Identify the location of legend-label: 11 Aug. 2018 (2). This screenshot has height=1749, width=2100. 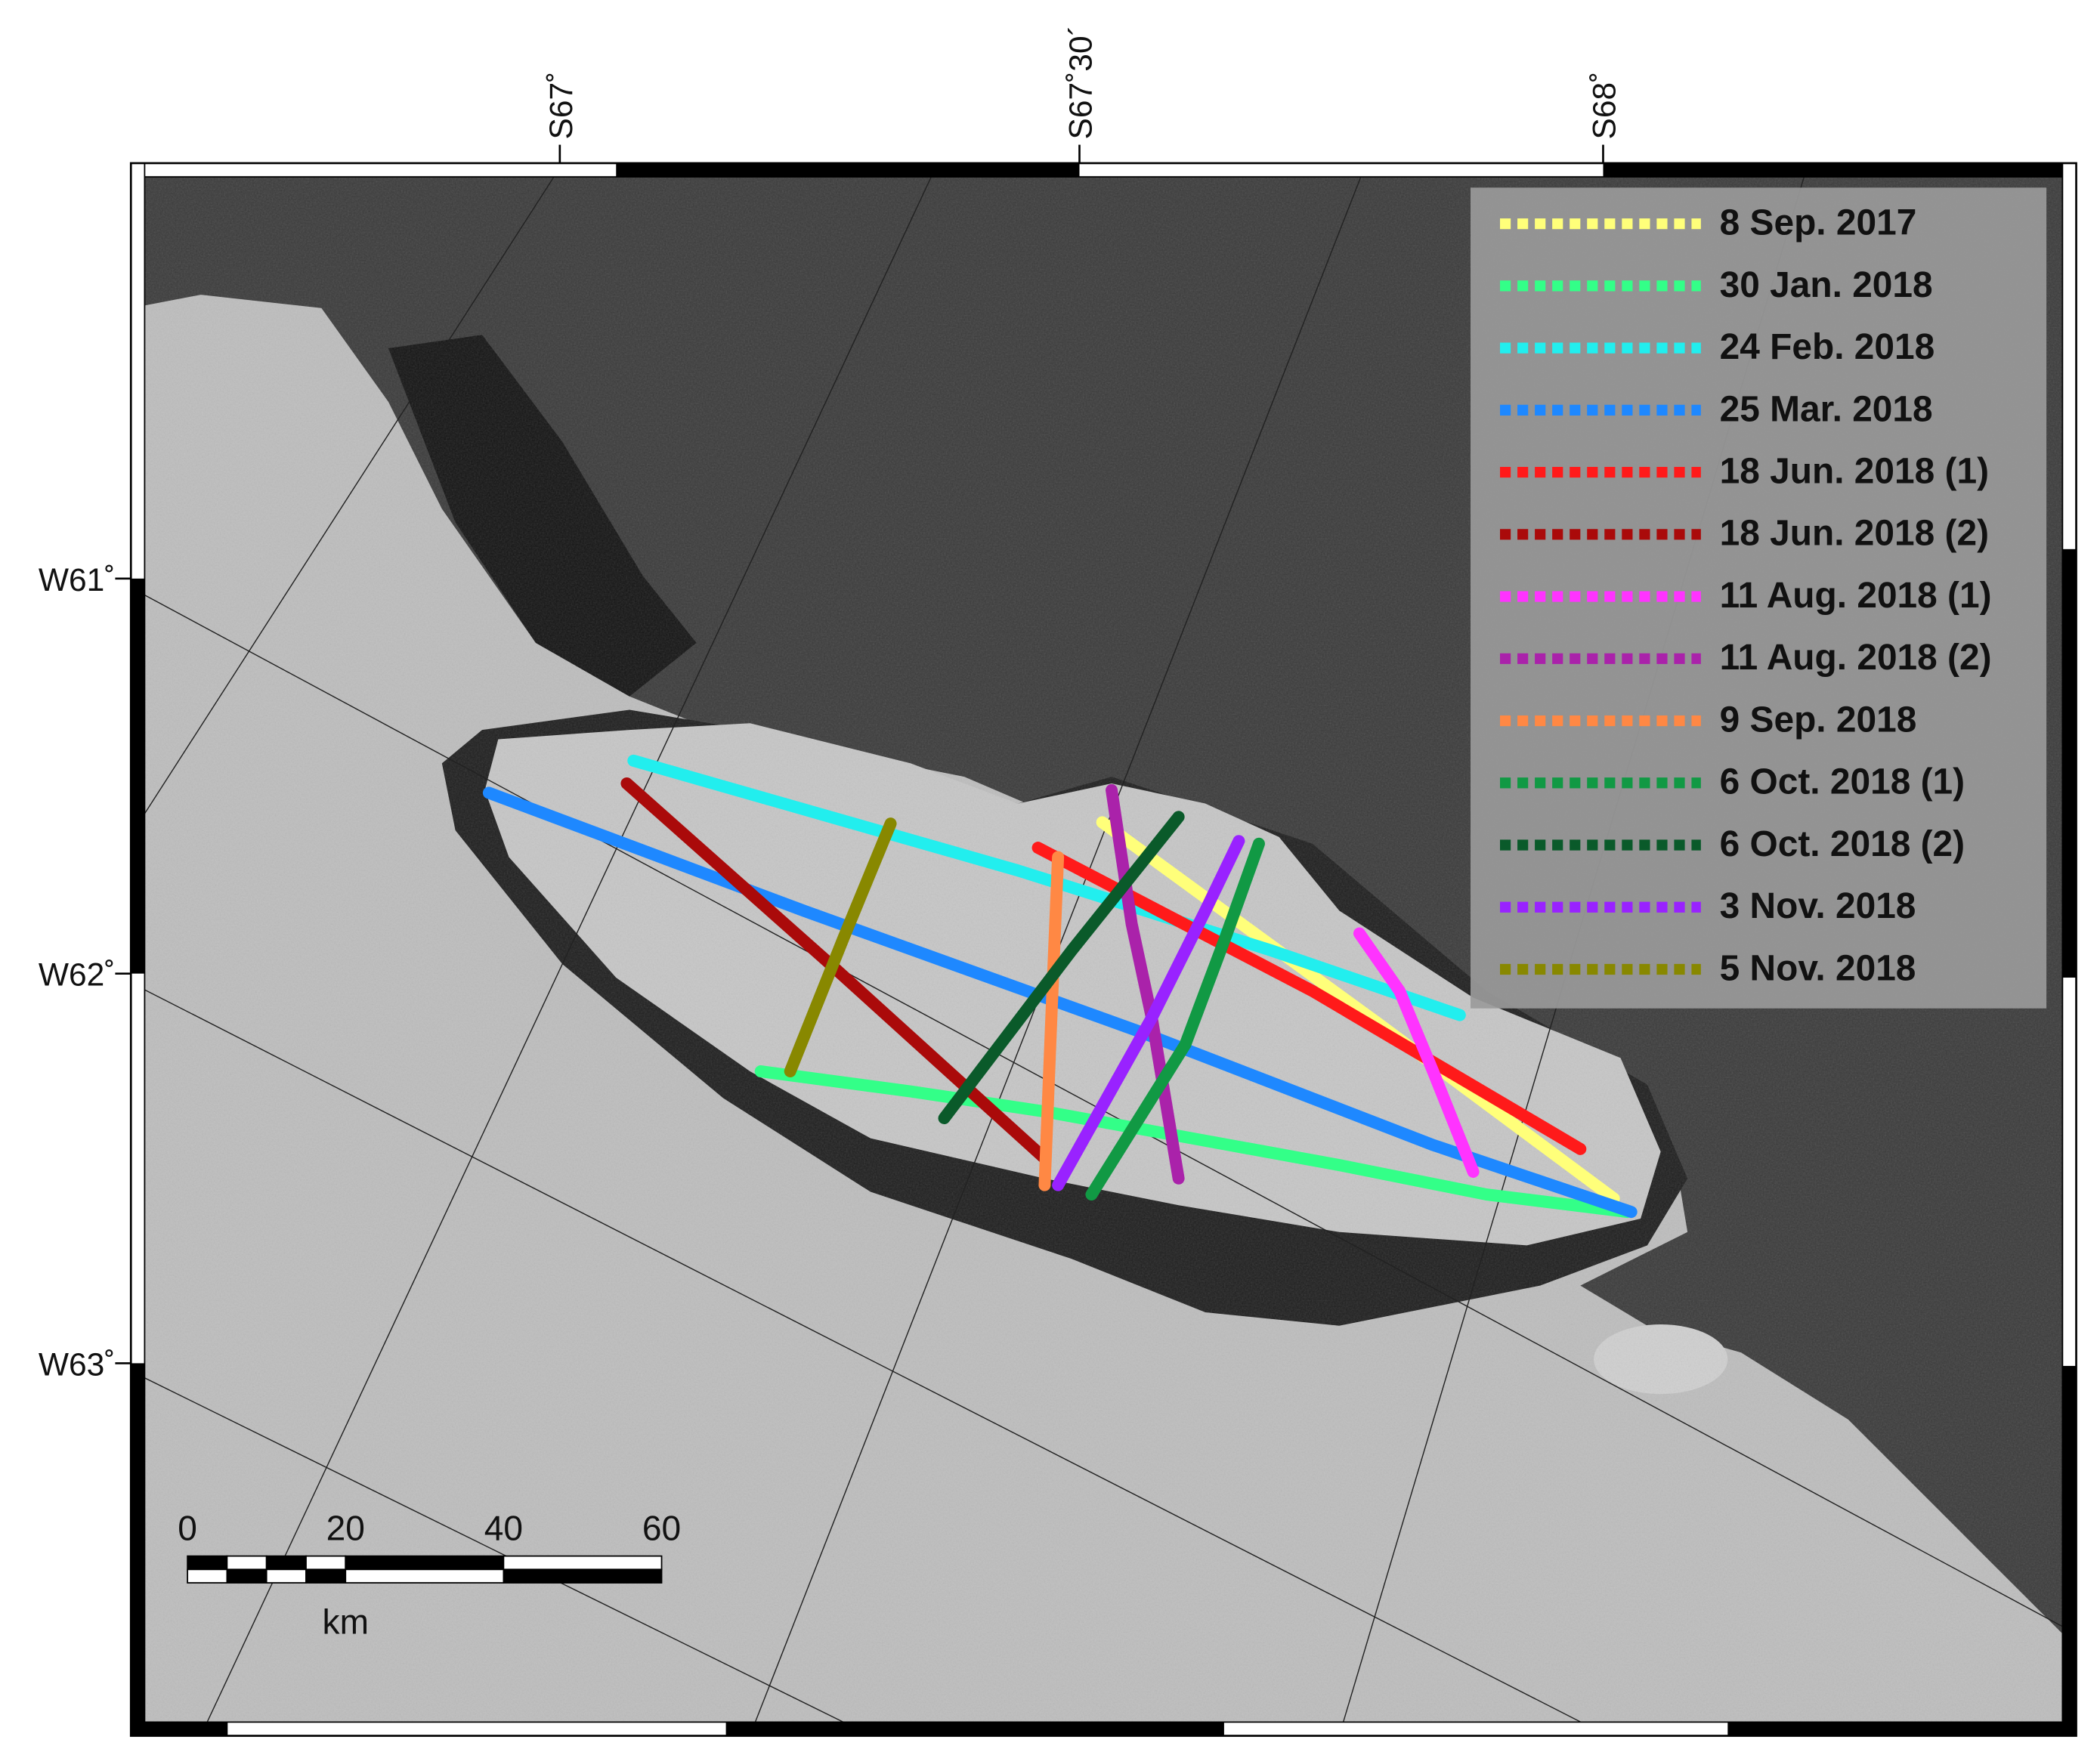
(1856, 658).